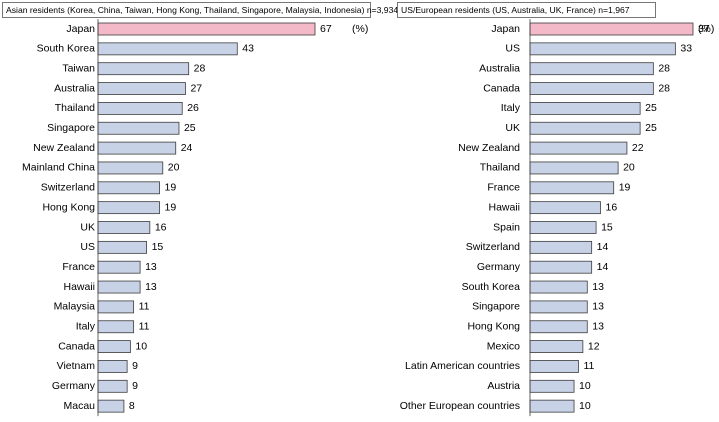 The width and height of the screenshot is (719, 422). What do you see at coordinates (87, 247) in the screenshot?
I see `category-label: US` at bounding box center [87, 247].